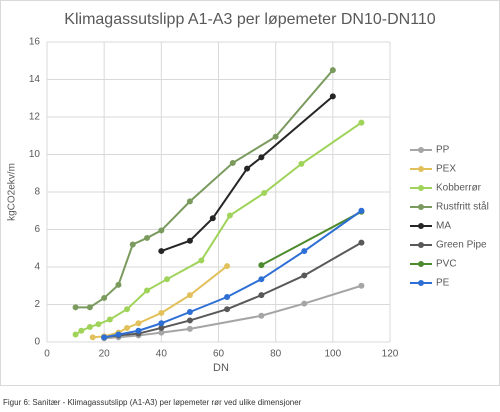  I want to click on legend-label: PEX, so click(446, 169).